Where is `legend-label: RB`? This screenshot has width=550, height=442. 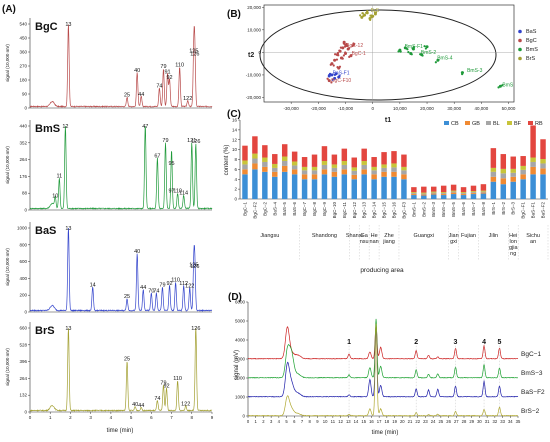
legend-label: RB is located at coordinates (539, 124).